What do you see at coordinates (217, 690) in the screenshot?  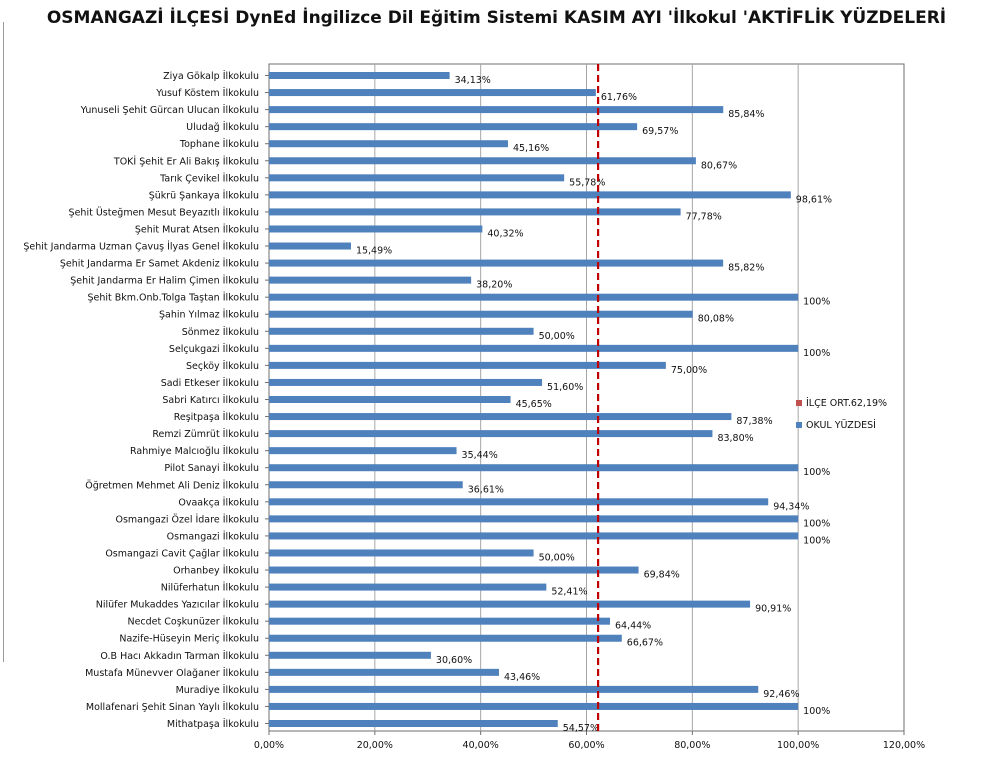 I see `category-label: Muradiye İlkokulu` at bounding box center [217, 690].